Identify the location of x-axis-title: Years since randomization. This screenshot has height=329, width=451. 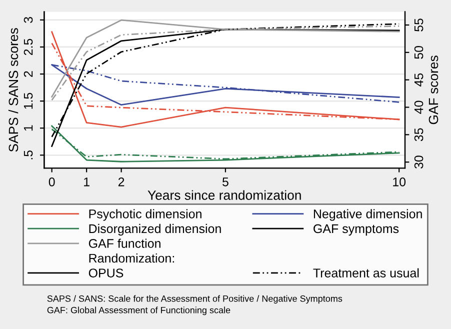
(224, 195).